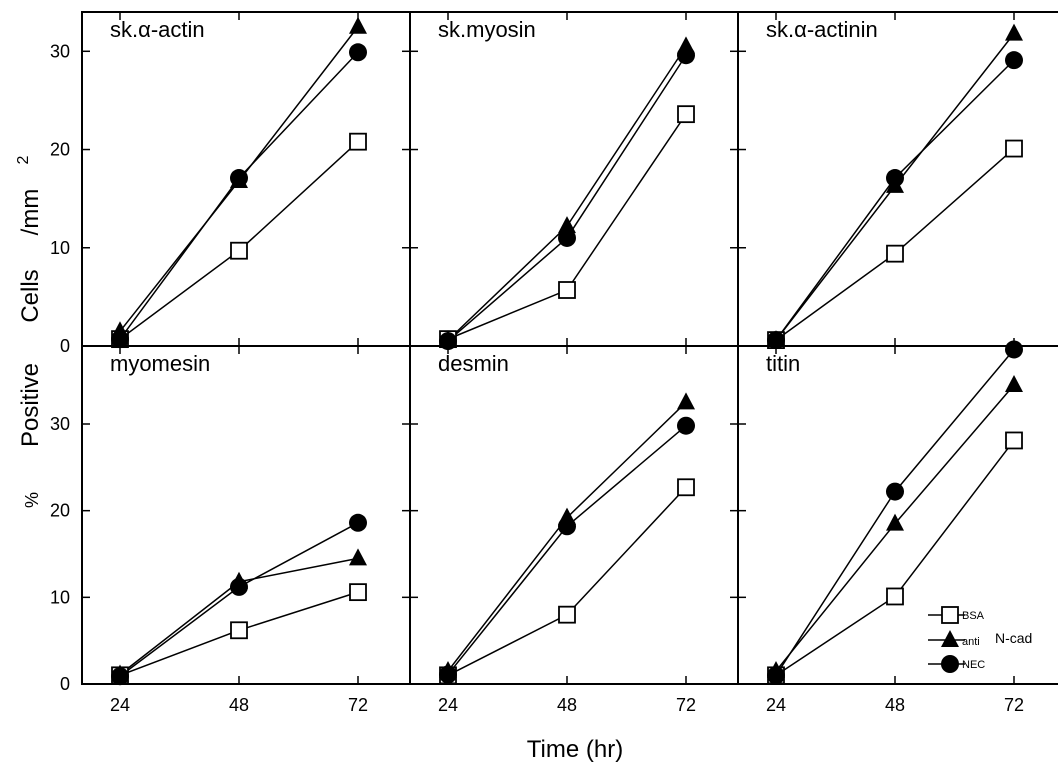 The height and width of the screenshot is (769, 1058). I want to click on y-axis-title-percent: %, so click(32, 500).